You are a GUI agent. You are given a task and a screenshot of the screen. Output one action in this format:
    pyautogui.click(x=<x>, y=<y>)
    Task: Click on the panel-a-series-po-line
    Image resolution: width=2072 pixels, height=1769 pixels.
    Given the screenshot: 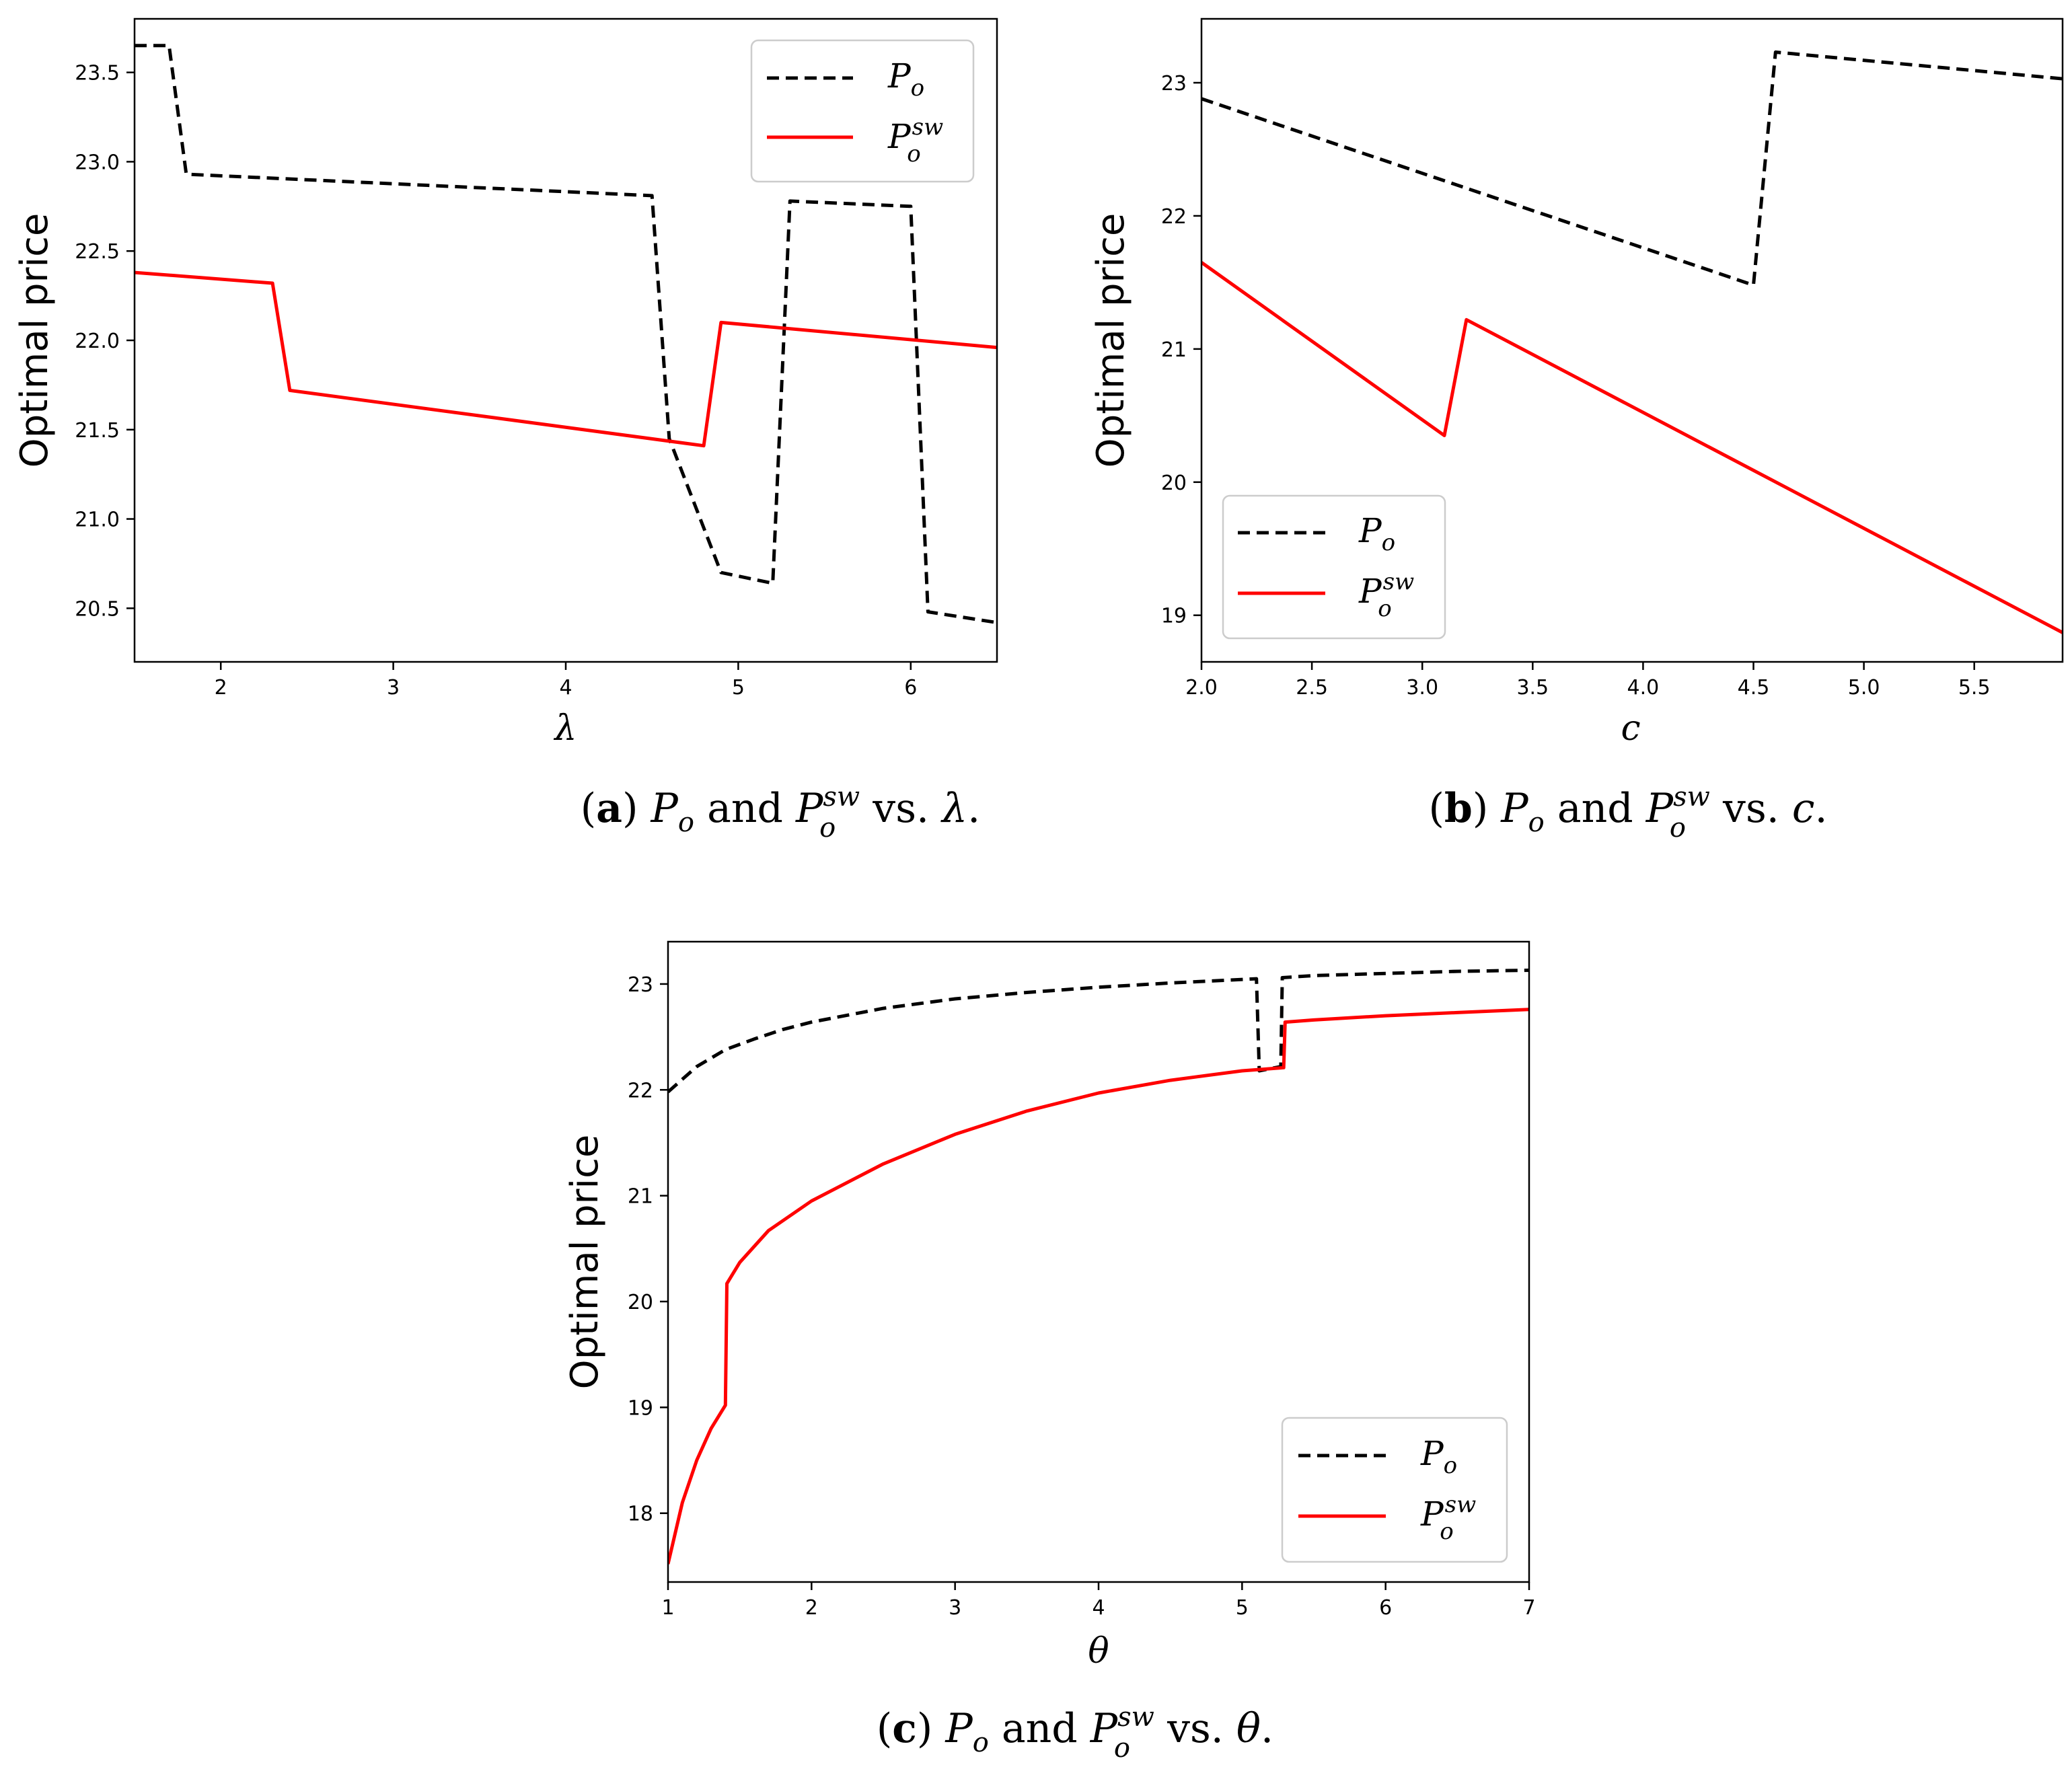 What is the action you would take?
    pyautogui.click(x=566, y=334)
    